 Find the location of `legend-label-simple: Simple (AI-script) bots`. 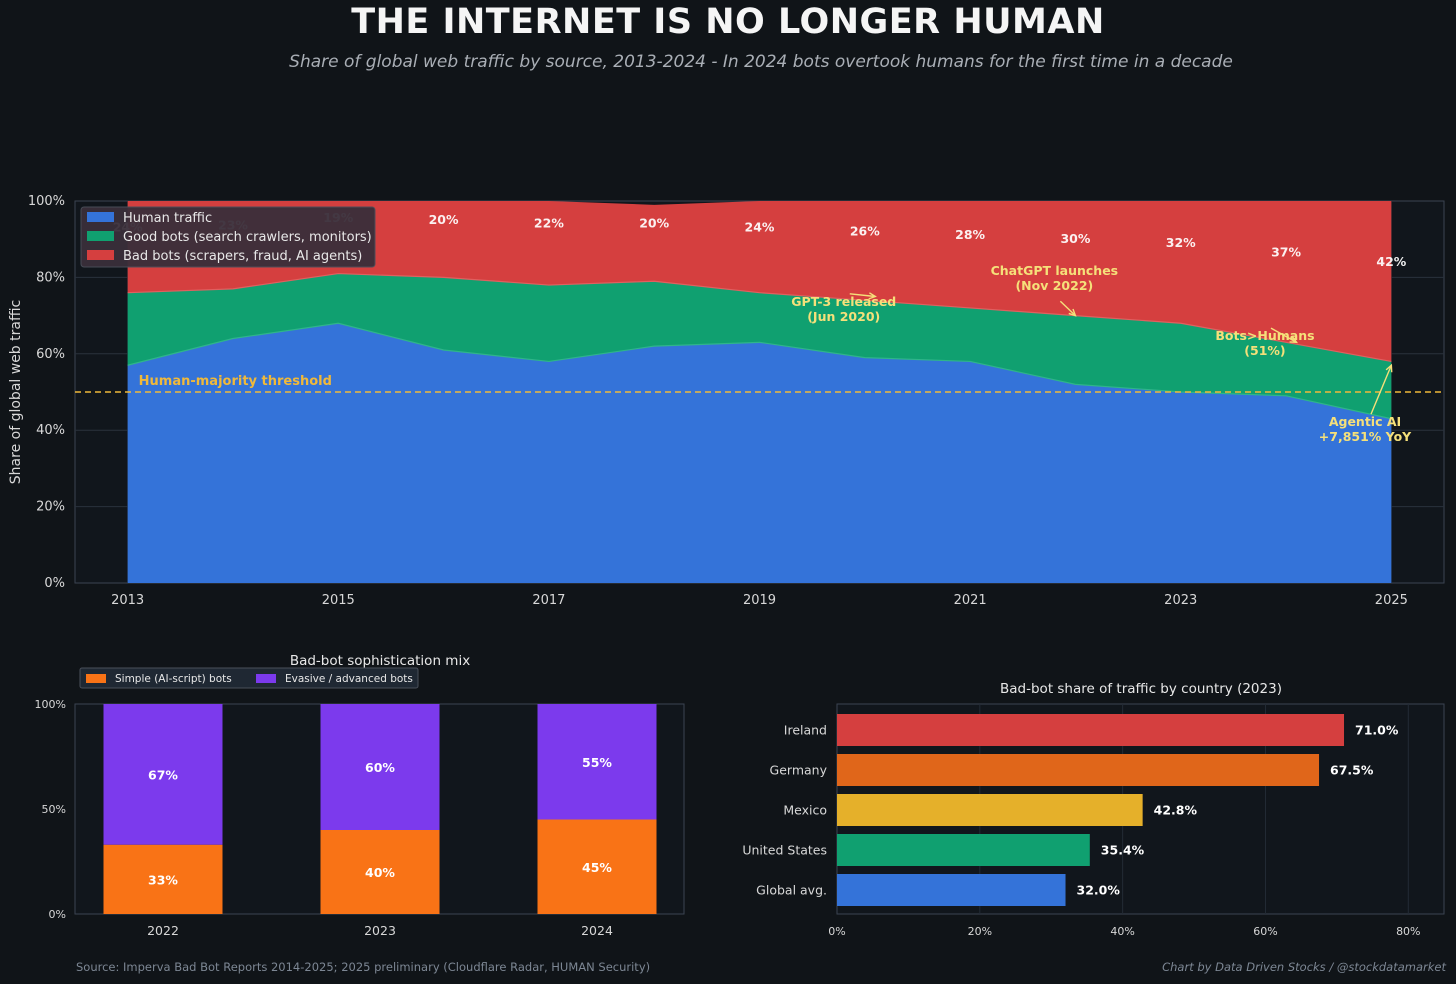

legend-label-simple: Simple (AI-script) bots is located at coordinates (173, 679).